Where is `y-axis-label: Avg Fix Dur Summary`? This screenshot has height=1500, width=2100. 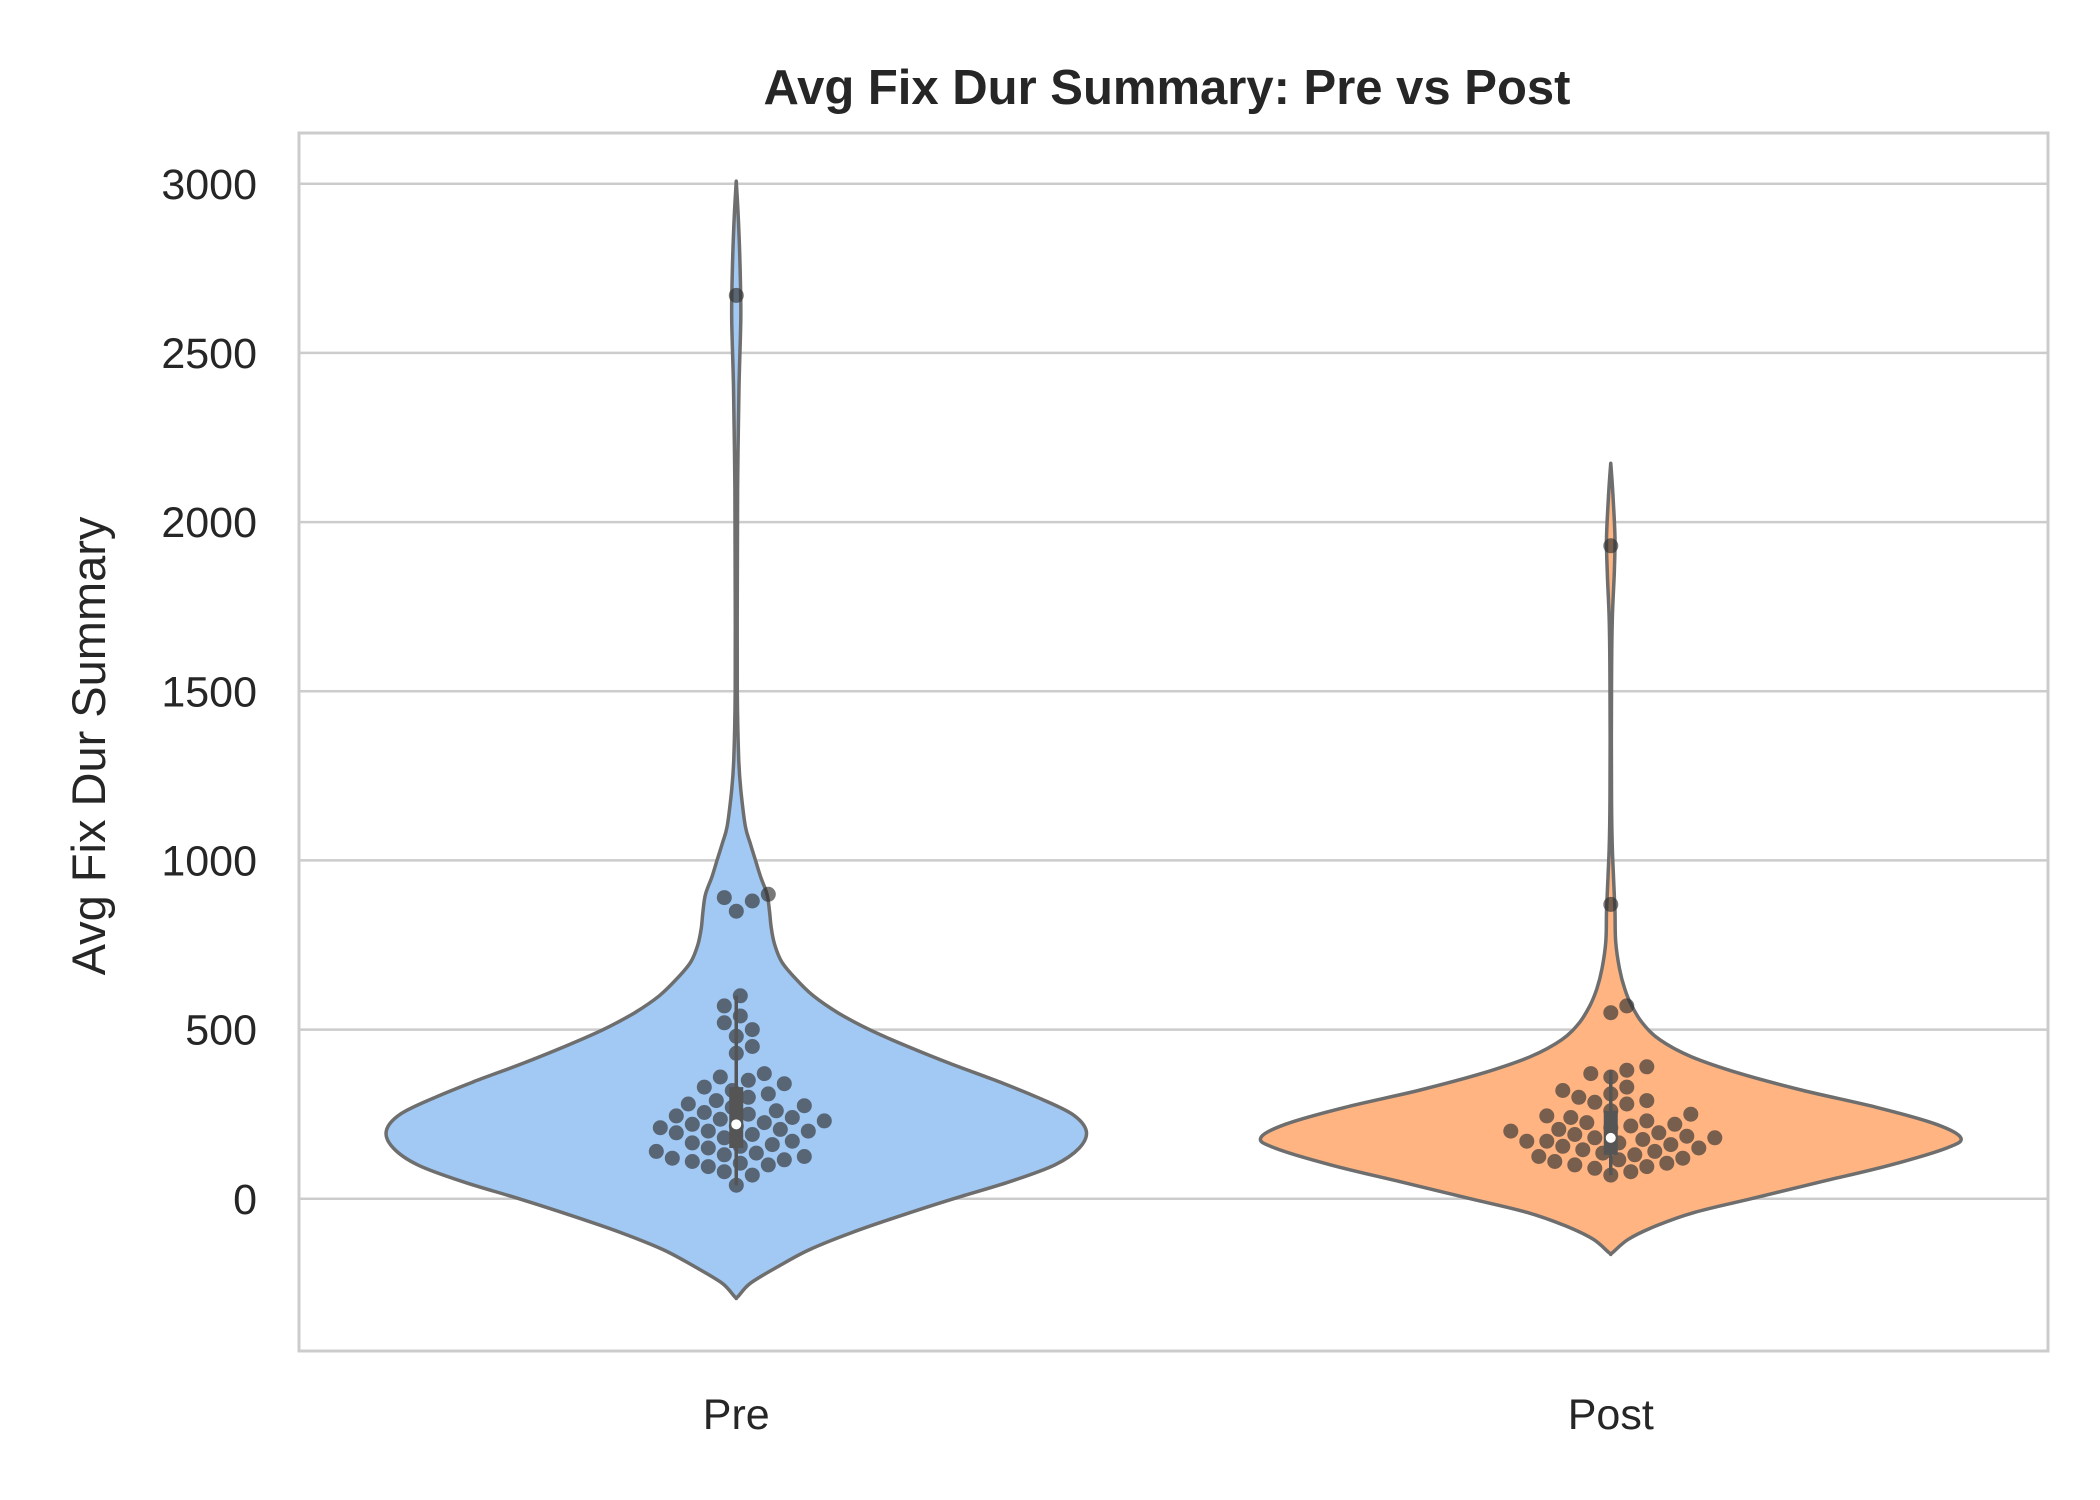 y-axis-label: Avg Fix Dur Summary is located at coordinates (88, 745).